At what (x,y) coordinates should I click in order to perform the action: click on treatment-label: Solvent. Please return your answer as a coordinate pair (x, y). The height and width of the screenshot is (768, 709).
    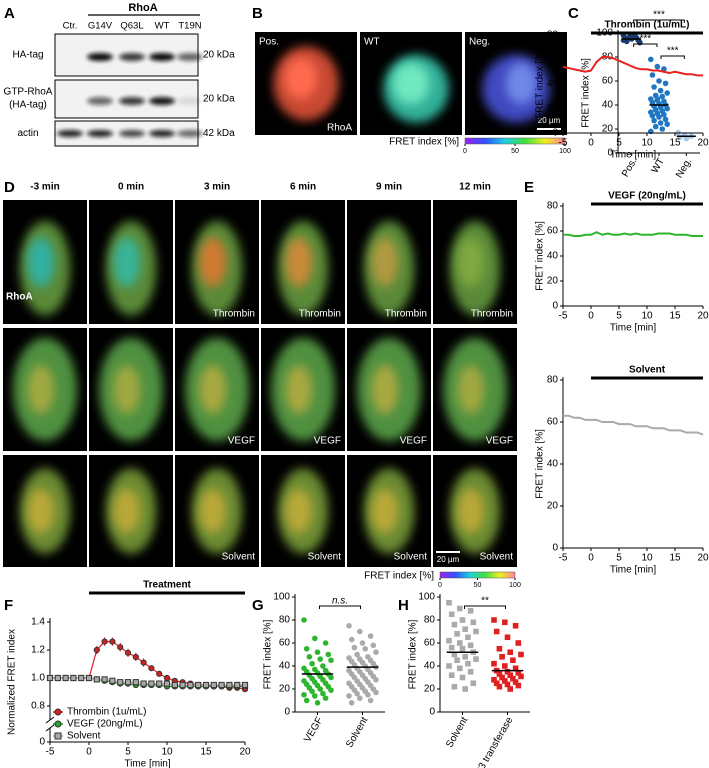
    Looking at the image, I should click on (239, 557).